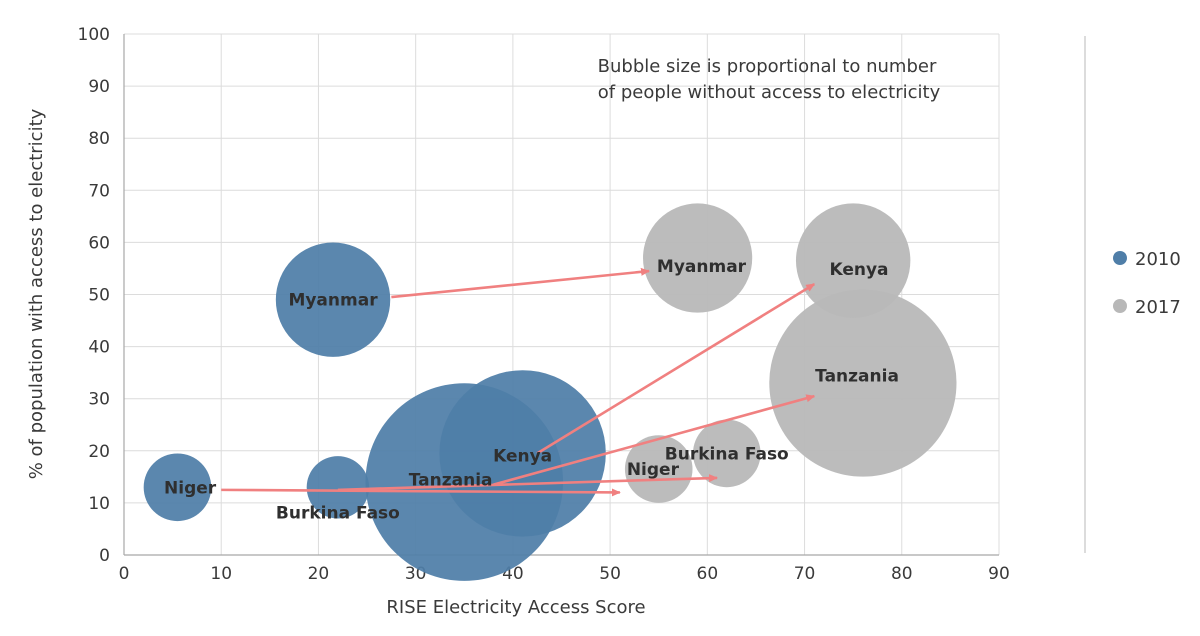 The height and width of the screenshot is (636, 1200). I want to click on y-tick-label: 30, so click(99, 400).